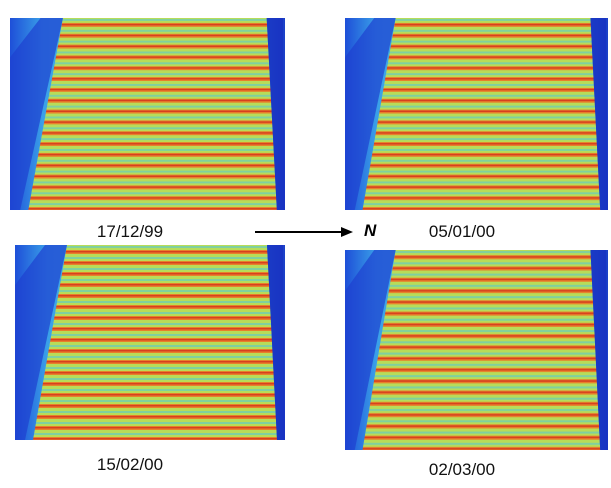 This screenshot has width=611, height=488. I want to click on panel-date: 05/01/00, so click(462, 231).